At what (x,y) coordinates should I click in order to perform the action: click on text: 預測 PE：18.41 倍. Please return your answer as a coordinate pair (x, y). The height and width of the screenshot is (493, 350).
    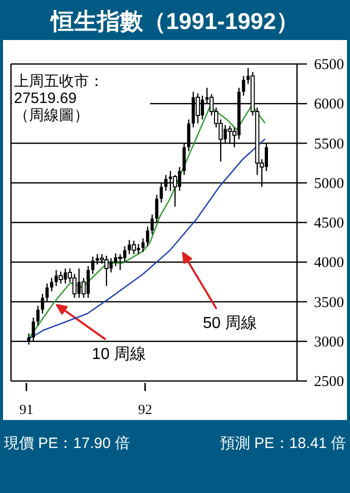
    Looking at the image, I should click on (283, 443).